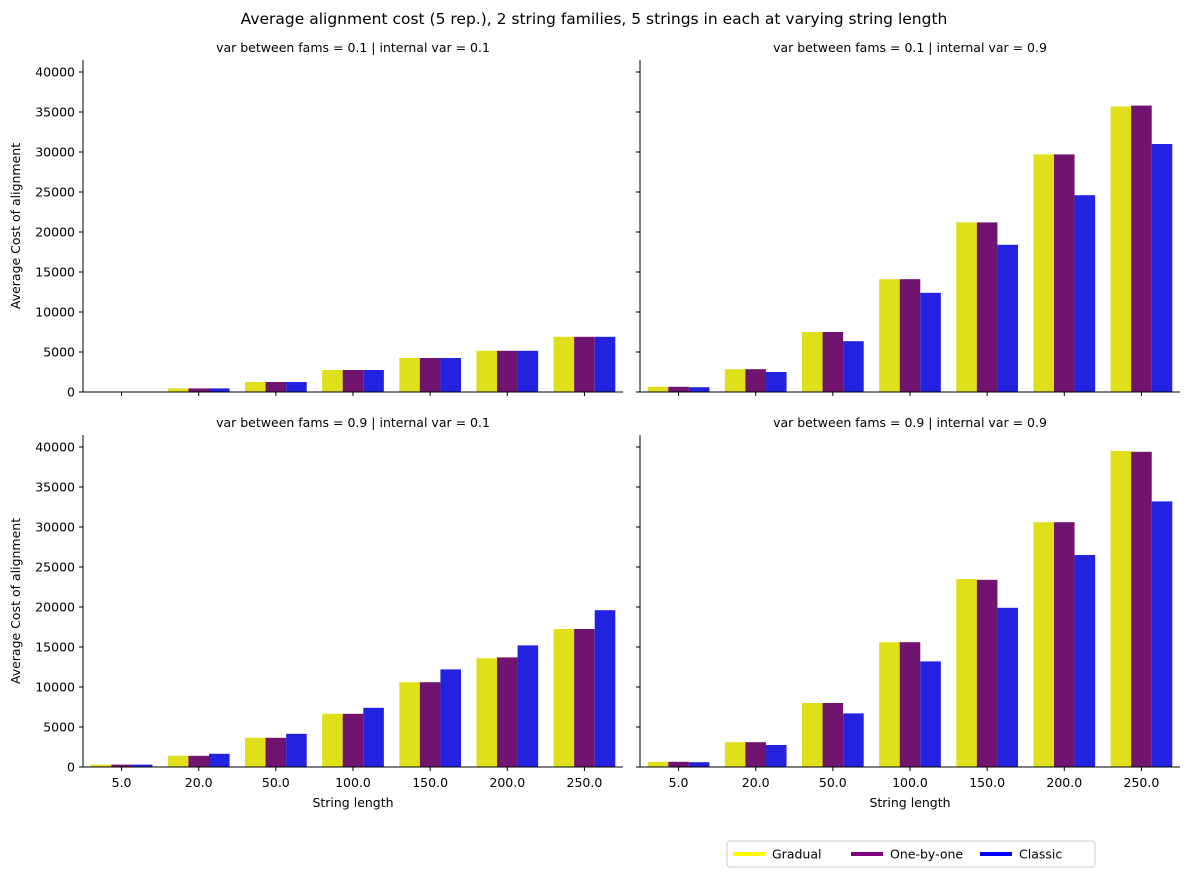  What do you see at coordinates (59, 352) in the screenshot?
I see `y-tick-label: 5000` at bounding box center [59, 352].